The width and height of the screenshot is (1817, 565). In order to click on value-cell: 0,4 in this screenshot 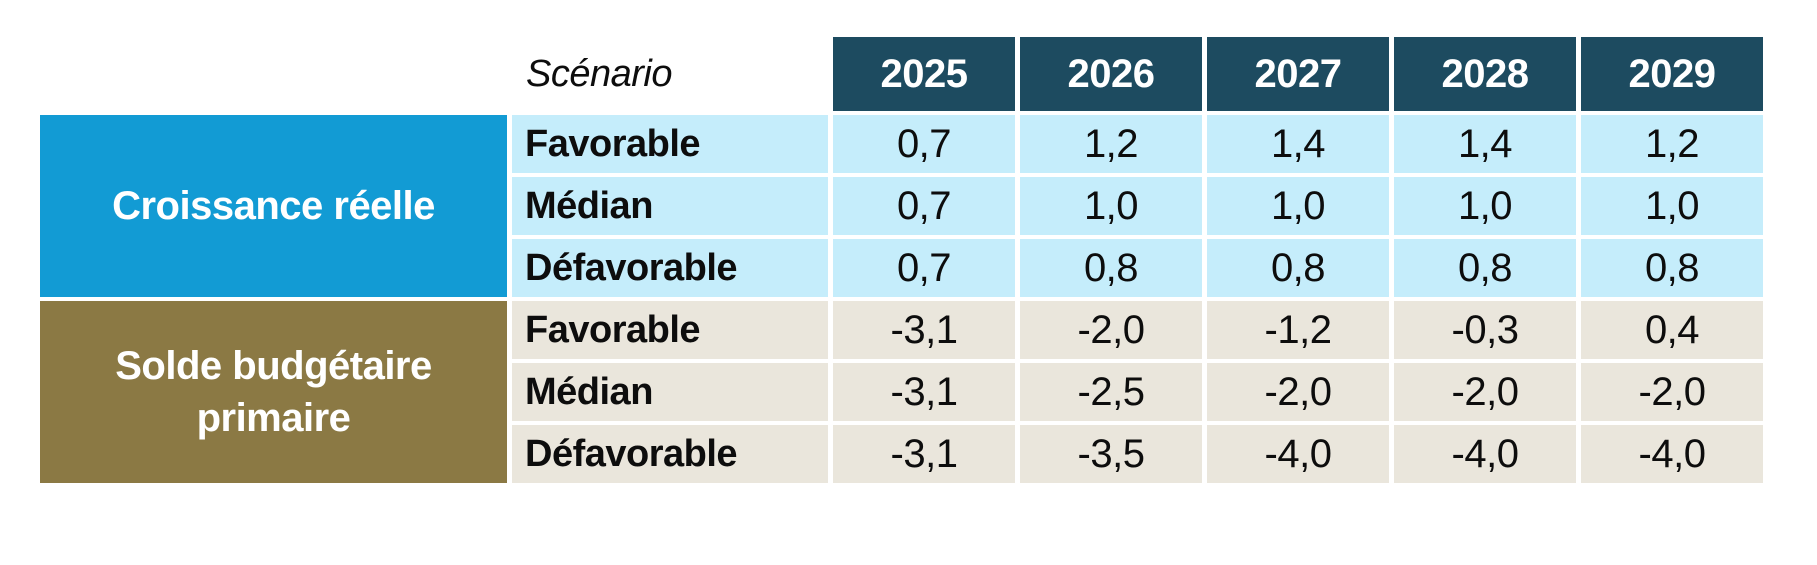, I will do `click(1672, 330)`.